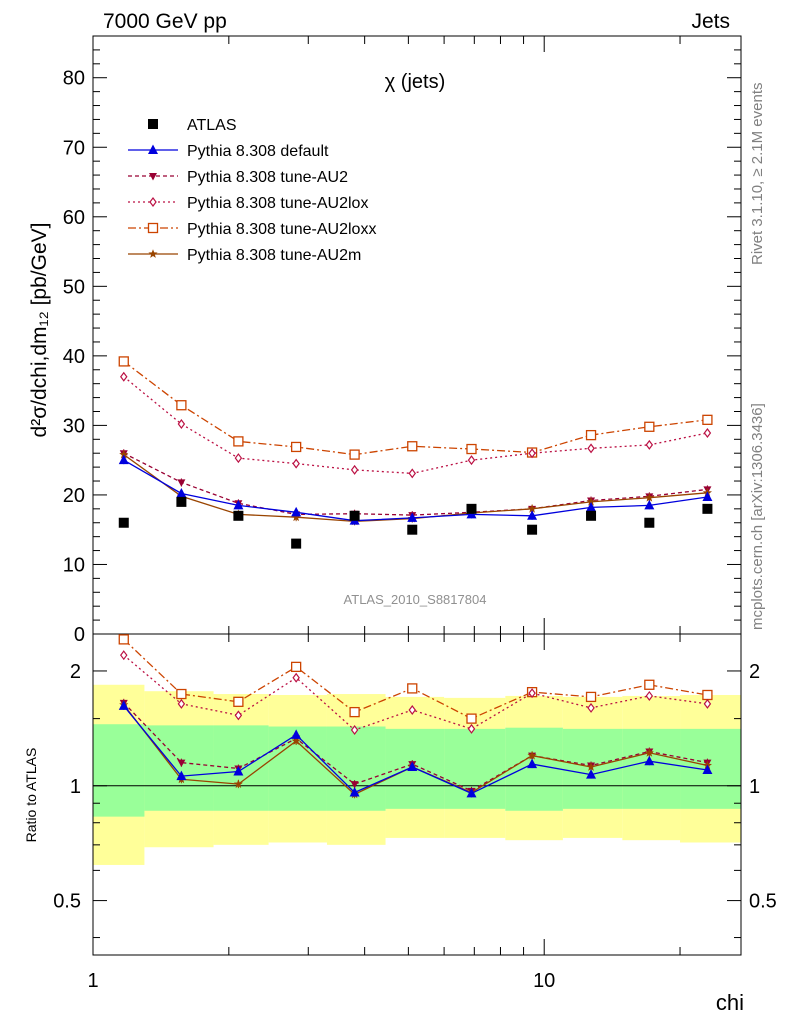 The image size is (786, 1029). I want to click on header-left: 7000 GeV pp, so click(165, 21).